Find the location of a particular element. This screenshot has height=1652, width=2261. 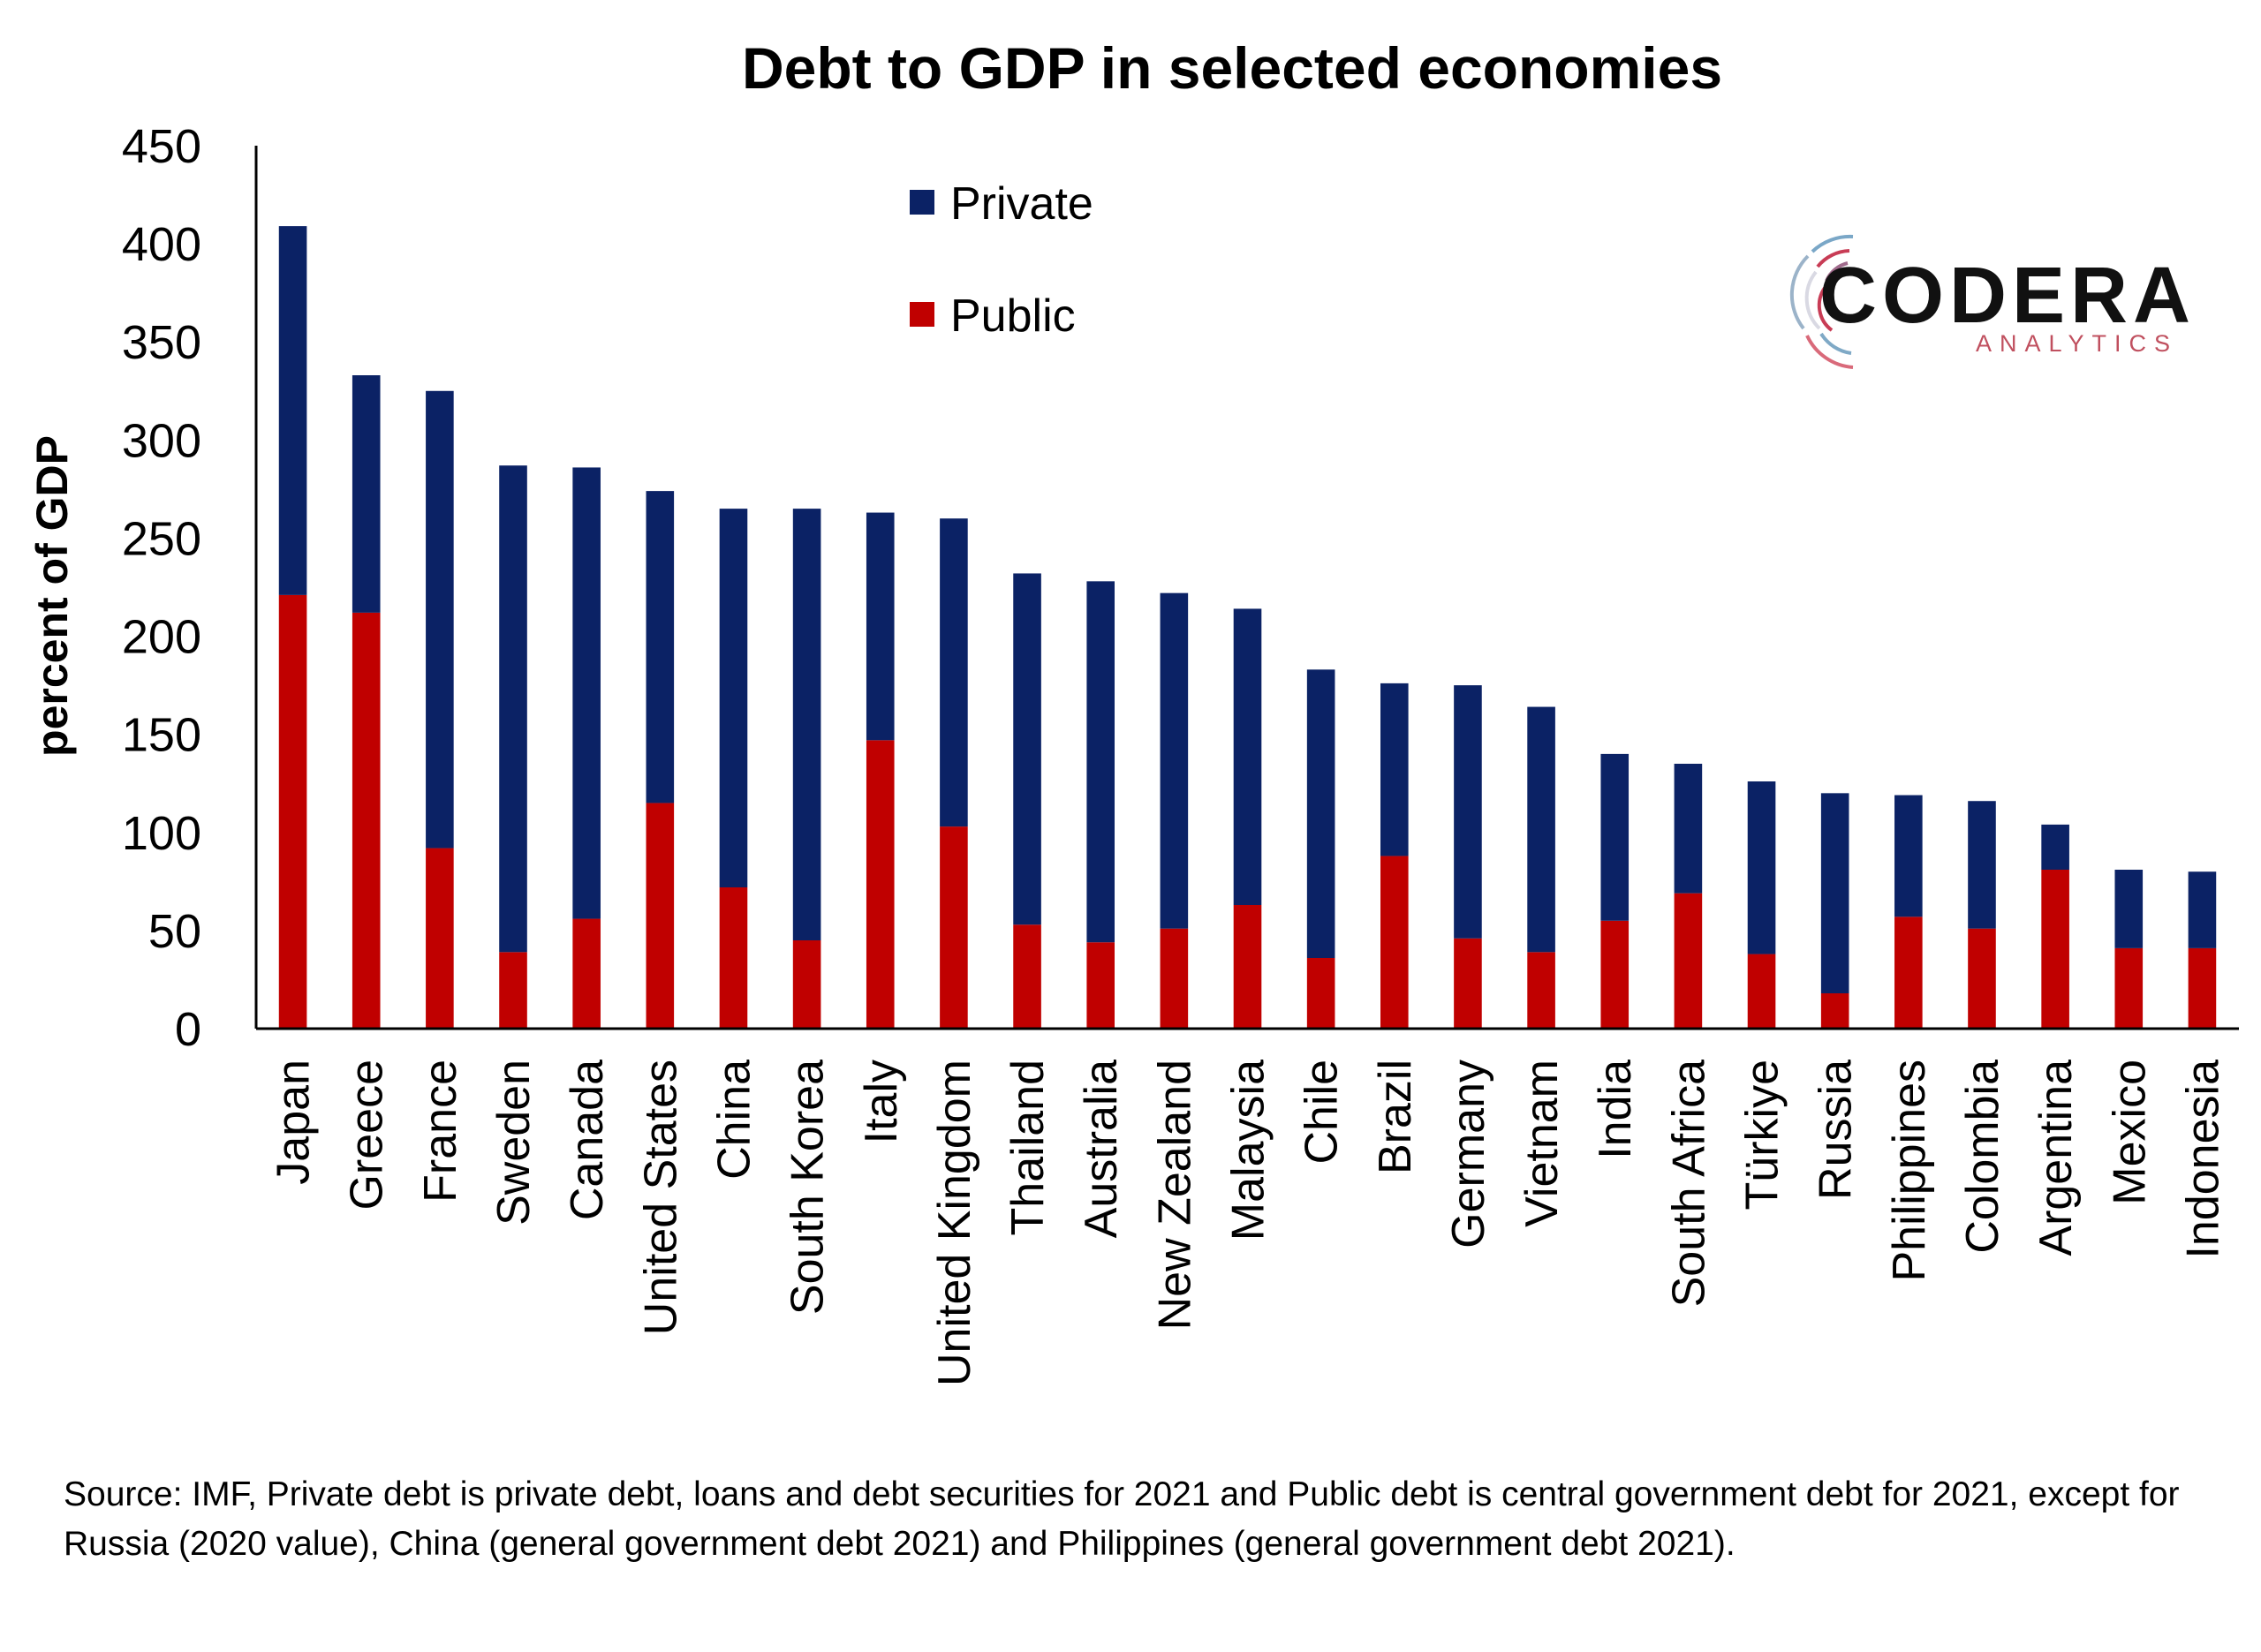

x-tick-label: South Africa is located at coordinates (1688, 1183).